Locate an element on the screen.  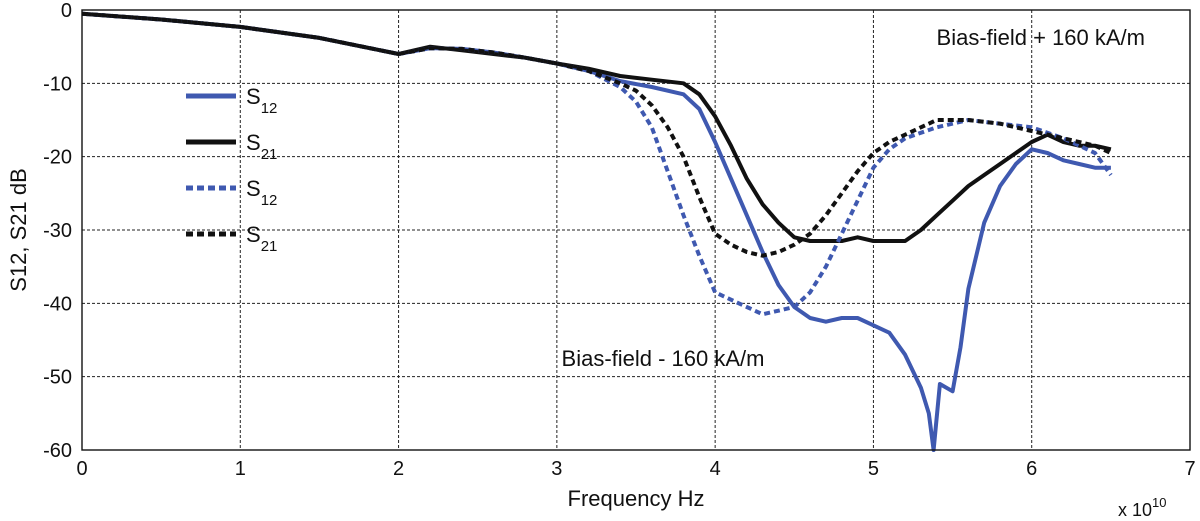
x-axis-multiplier-base: x 10 is located at coordinates (1135, 510).